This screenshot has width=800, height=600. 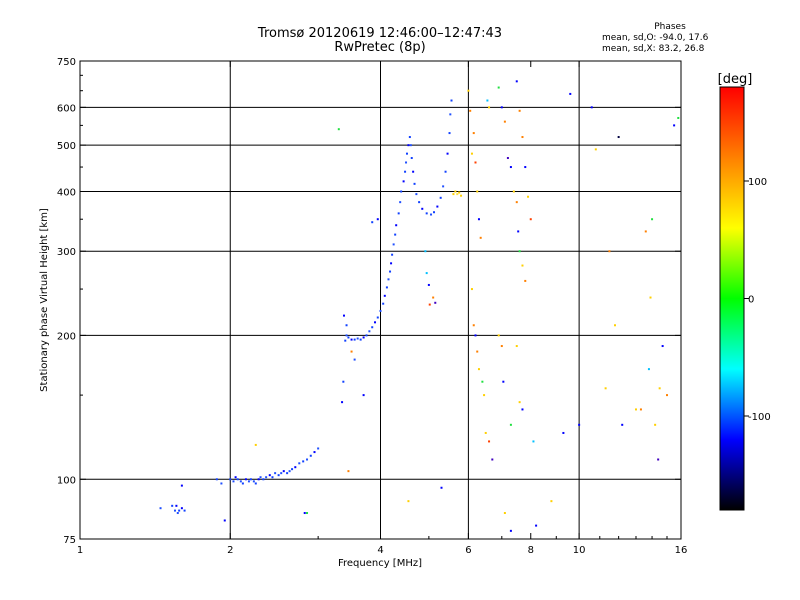 What do you see at coordinates (380, 47) in the screenshot?
I see `title-line-2: RwPretec (8p)` at bounding box center [380, 47].